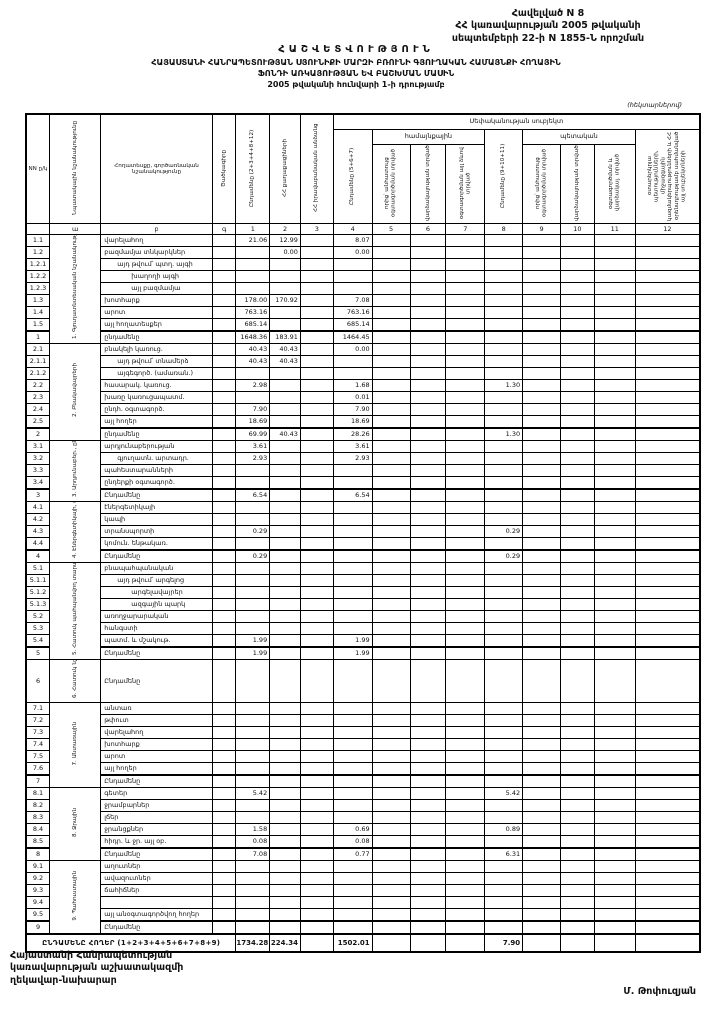 The width and height of the screenshot is (712, 1021). Describe the element at coordinates (38, 337) in the screenshot. I see `row-number-cell: 1` at that location.